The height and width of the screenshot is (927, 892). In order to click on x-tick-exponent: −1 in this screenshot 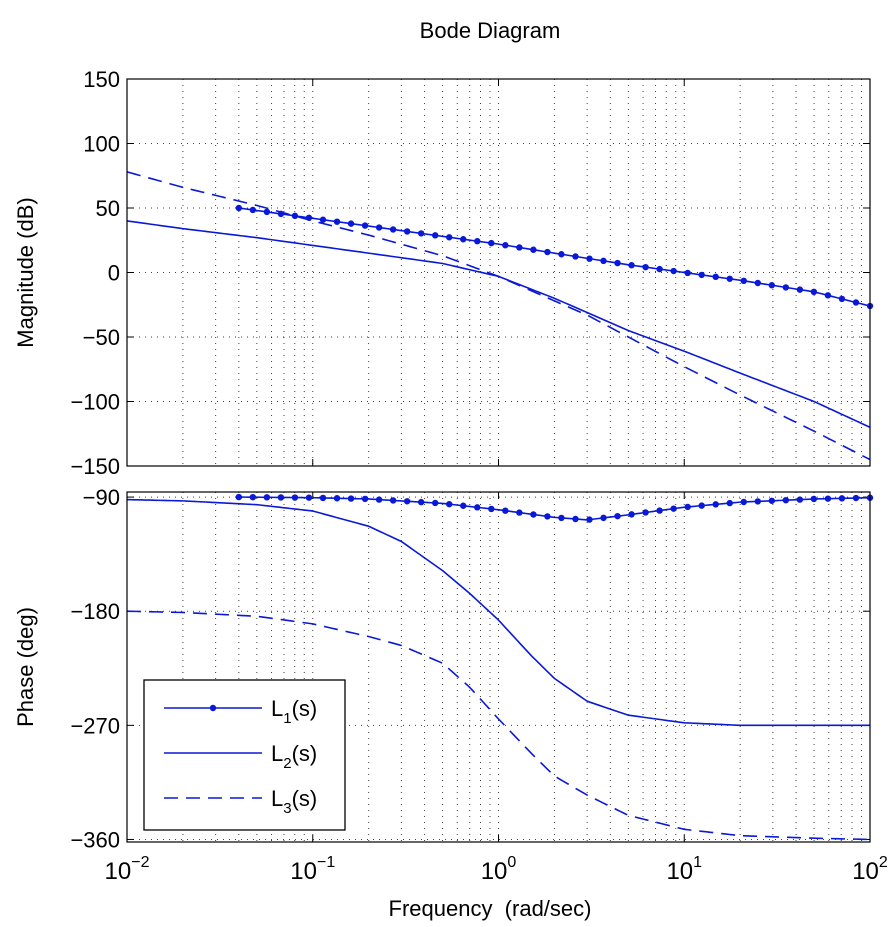, I will do `click(326, 862)`.